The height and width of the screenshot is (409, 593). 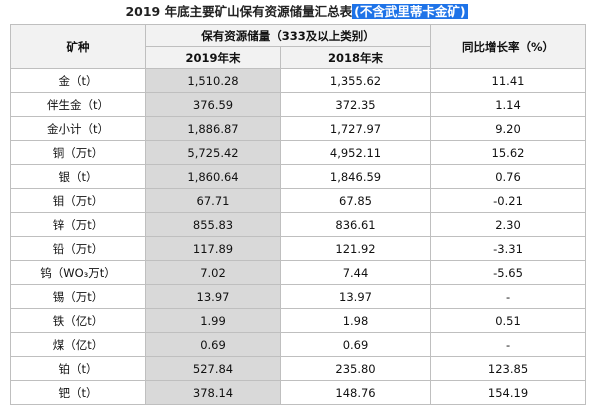 What do you see at coordinates (213, 200) in the screenshot?
I see `table-cell: 67.71` at bounding box center [213, 200].